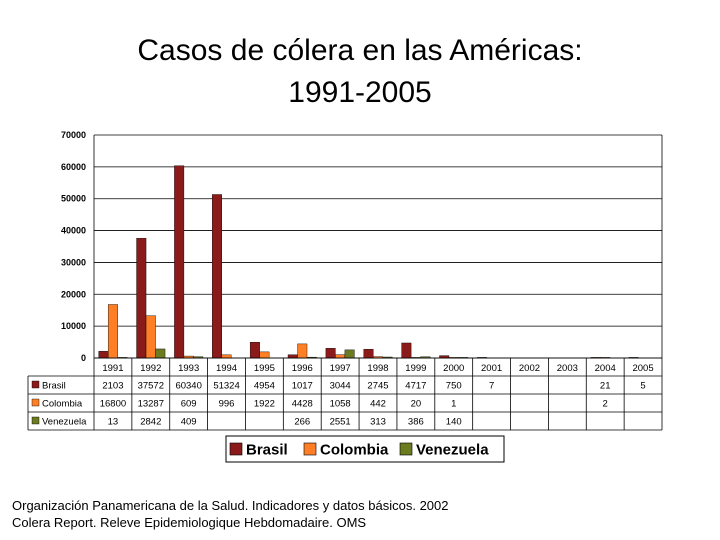 The height and width of the screenshot is (540, 720). What do you see at coordinates (642, 386) in the screenshot?
I see `data-label: 5` at bounding box center [642, 386].